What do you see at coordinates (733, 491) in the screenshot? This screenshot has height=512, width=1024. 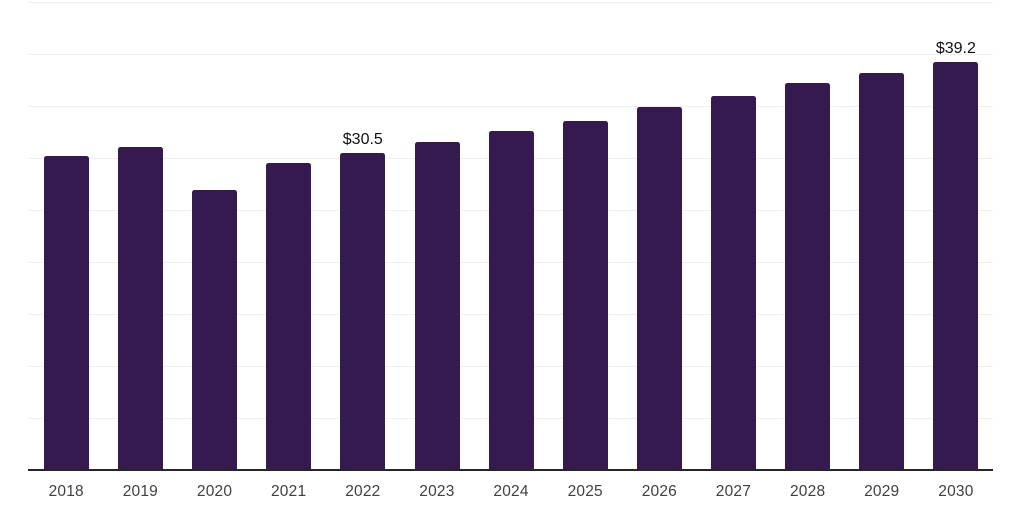 I see `x-tick-label-2027: 2027` at bounding box center [733, 491].